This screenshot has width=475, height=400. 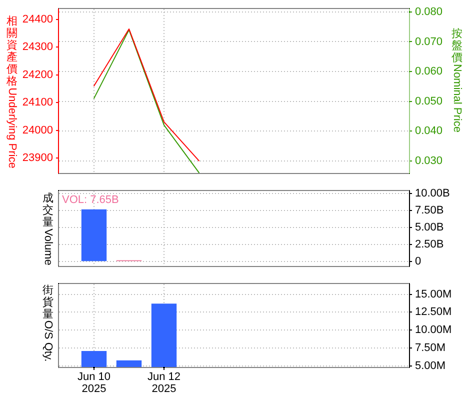 I want to click on y2-axis-title: 按盤價Nominal Price, so click(x=457, y=80).